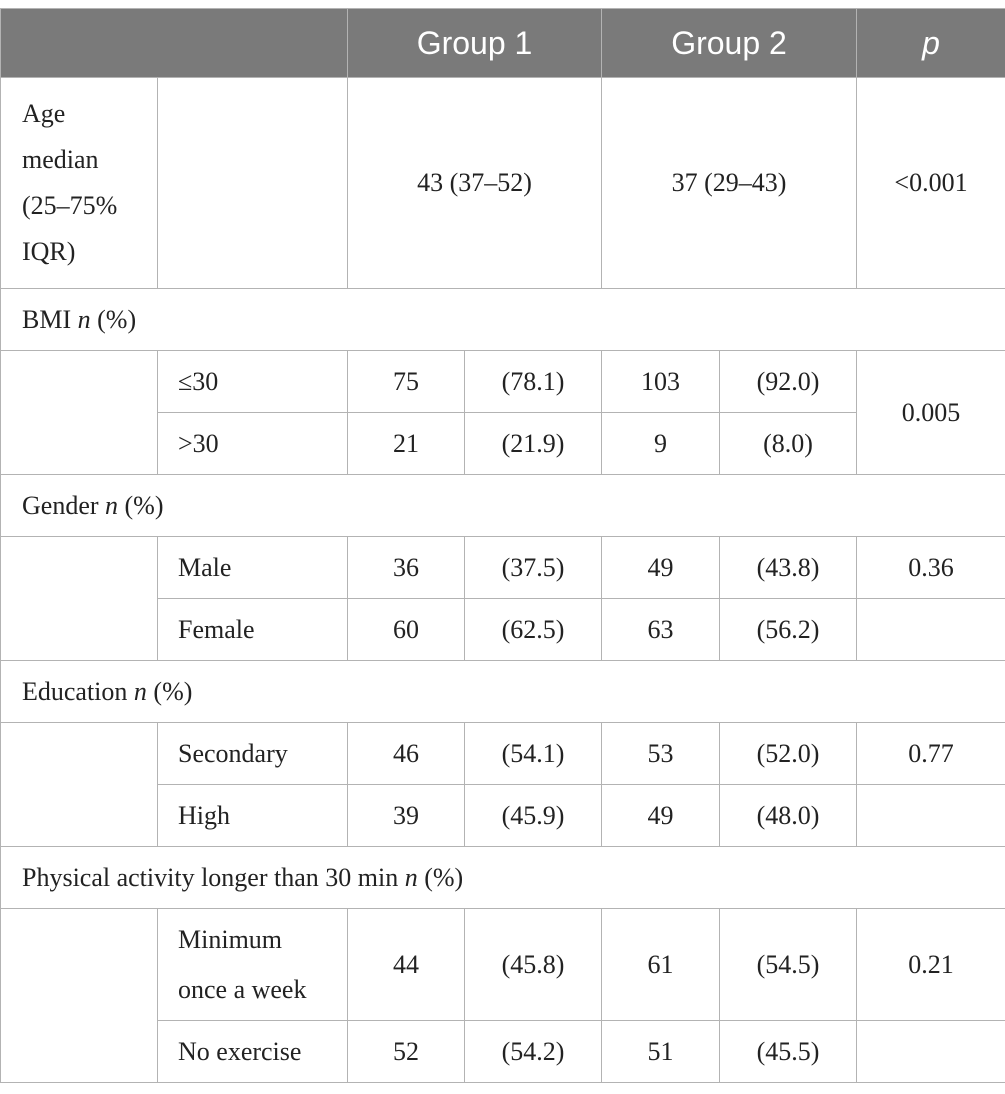  I want to click on group2-n: 61, so click(660, 964).